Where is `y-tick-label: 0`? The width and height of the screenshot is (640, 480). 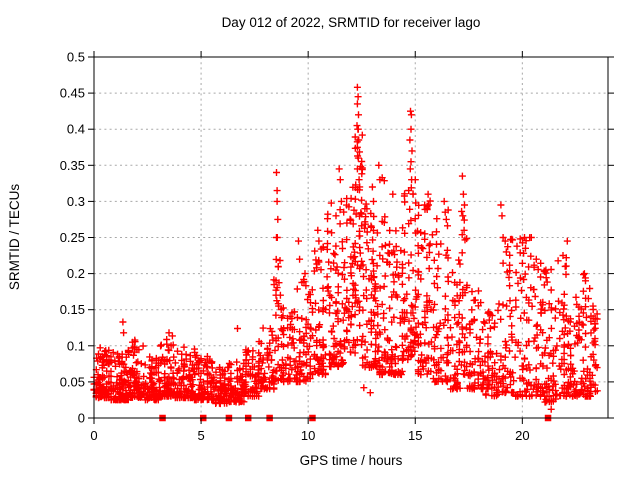 y-tick-label: 0 is located at coordinates (81, 418).